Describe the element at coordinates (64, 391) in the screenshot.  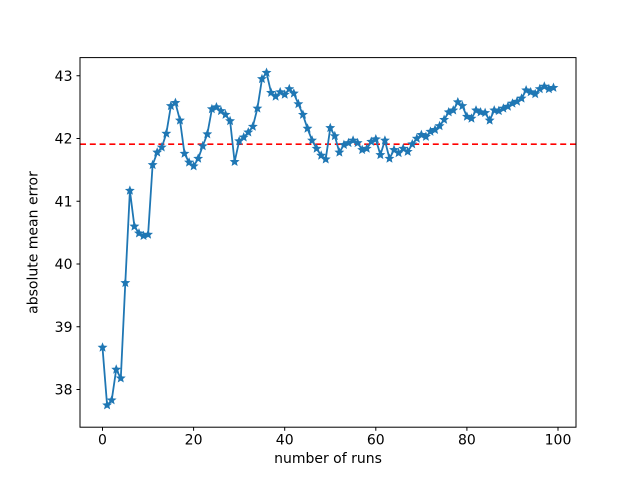
I see `y-tick-label: 38` at that location.